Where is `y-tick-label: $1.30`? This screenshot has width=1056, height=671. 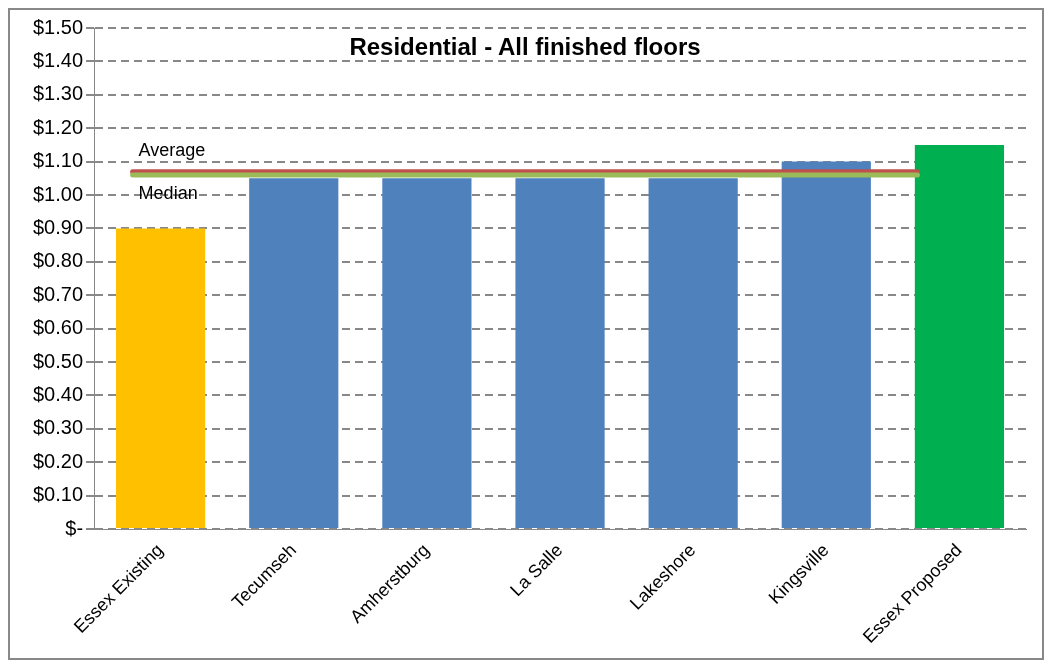 y-tick-label: $1.30 is located at coordinates (58, 93).